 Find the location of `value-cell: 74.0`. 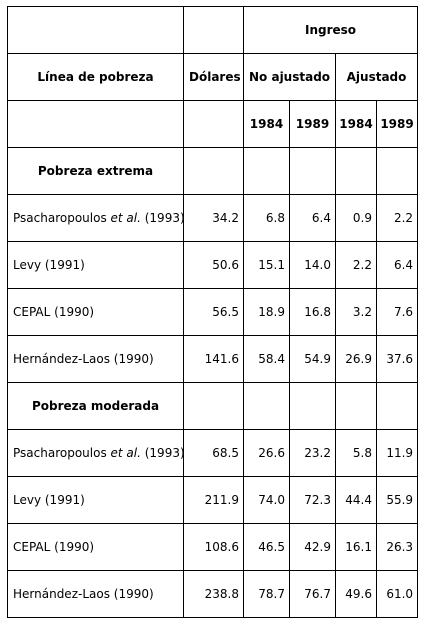

value-cell: 74.0 is located at coordinates (266, 500).